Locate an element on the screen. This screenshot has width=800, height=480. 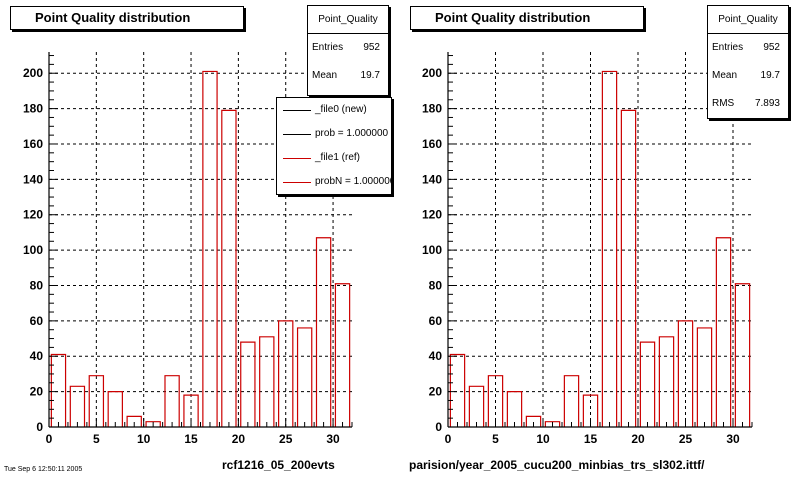
left-plot-title: Point Quality distribution is located at coordinates (127, 18).